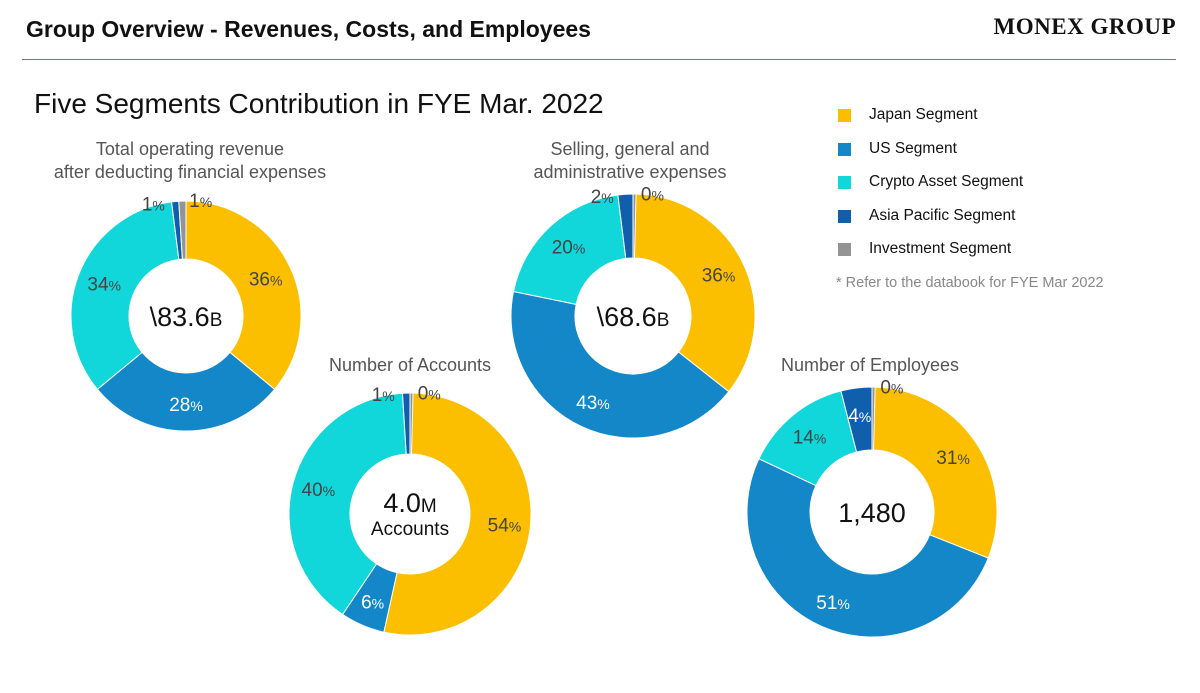  I want to click on legend-label: US Segment, so click(913, 148).